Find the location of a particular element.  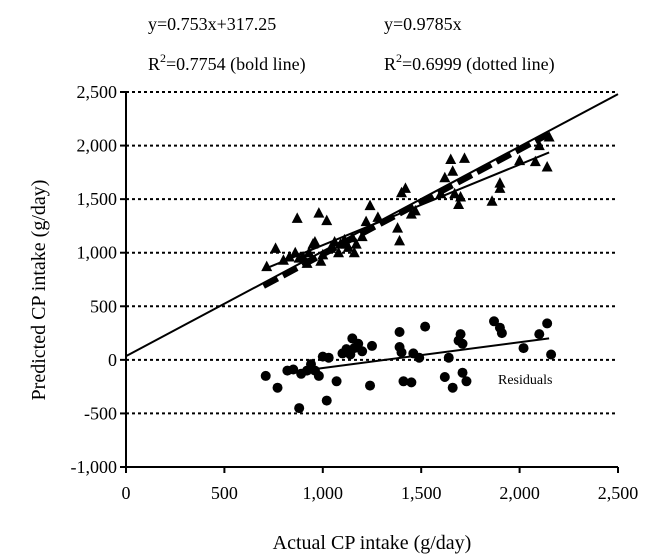

r-squared-1-label: R2=0.7754 (bold line) is located at coordinates (227, 63).